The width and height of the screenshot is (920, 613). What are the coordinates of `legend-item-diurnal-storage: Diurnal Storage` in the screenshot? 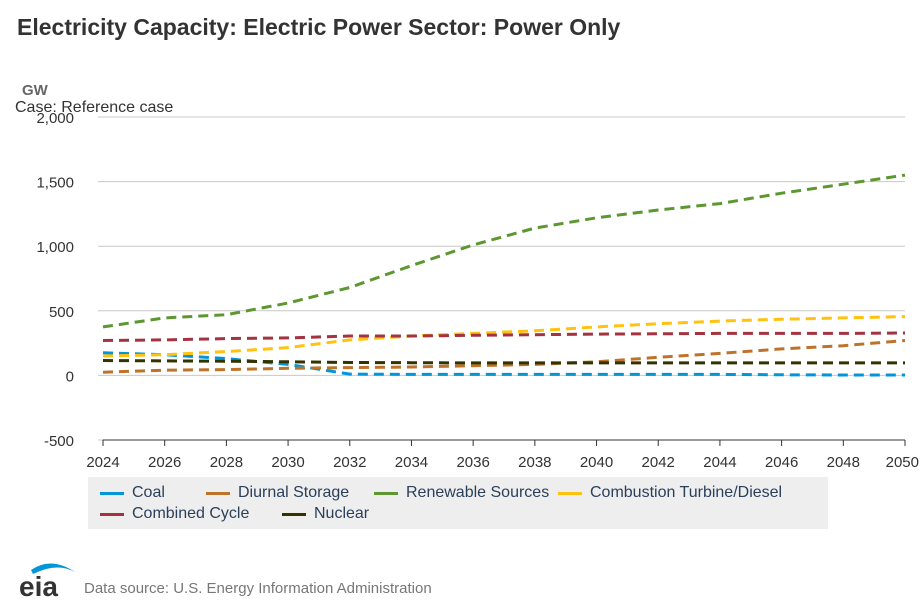 It's located at (277, 493).